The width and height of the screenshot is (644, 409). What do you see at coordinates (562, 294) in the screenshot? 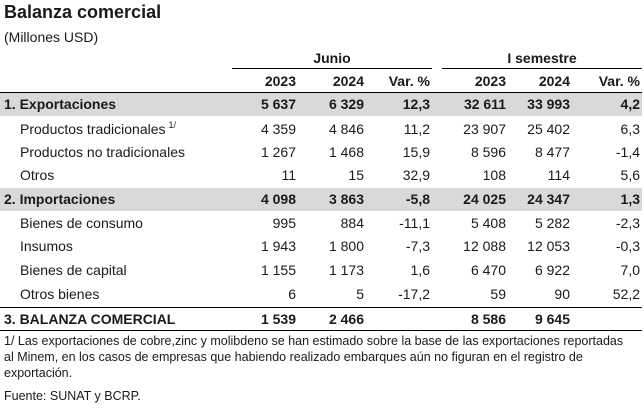
I see `table-cell: 90` at bounding box center [562, 294].